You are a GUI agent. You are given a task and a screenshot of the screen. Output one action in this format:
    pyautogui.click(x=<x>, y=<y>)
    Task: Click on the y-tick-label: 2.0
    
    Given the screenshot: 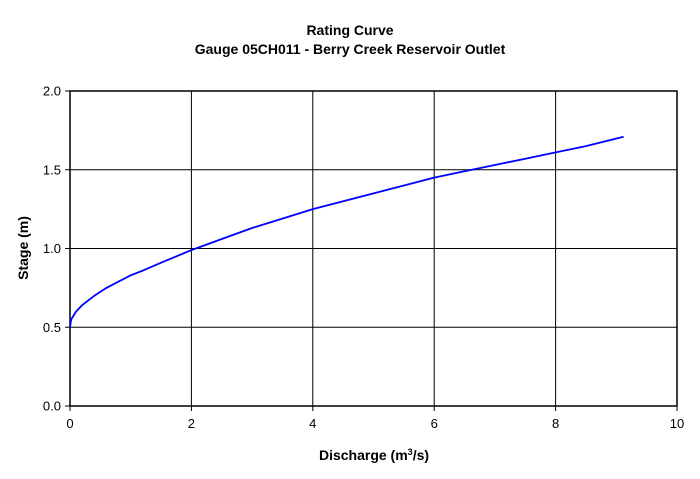 What is the action you would take?
    pyautogui.click(x=52, y=91)
    